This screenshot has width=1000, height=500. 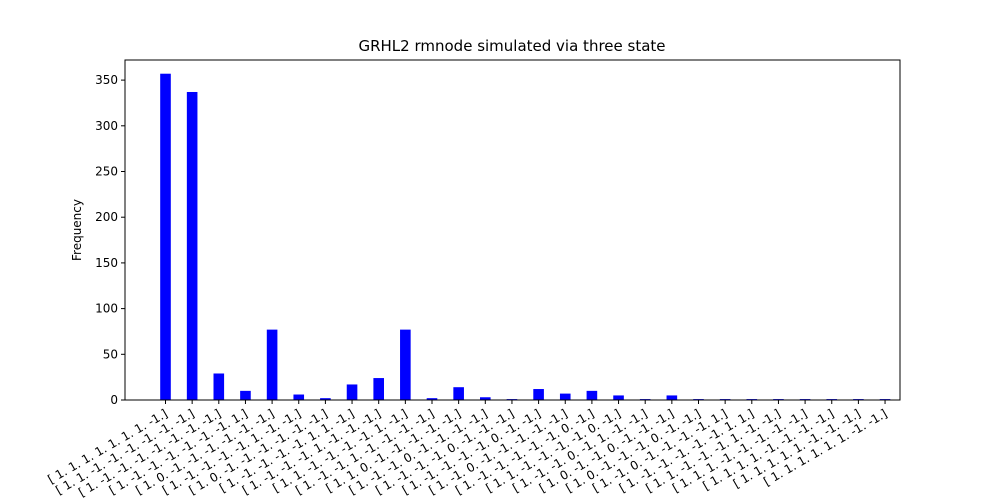 I want to click on y-tick-label: 100, so click(x=106, y=309).